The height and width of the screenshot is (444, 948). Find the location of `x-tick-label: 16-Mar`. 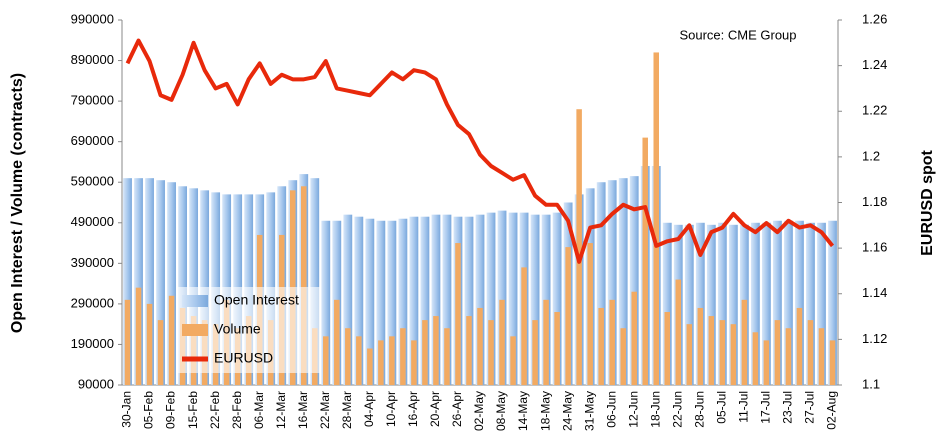

x-tick-label: 16-Mar is located at coordinates (303, 410).